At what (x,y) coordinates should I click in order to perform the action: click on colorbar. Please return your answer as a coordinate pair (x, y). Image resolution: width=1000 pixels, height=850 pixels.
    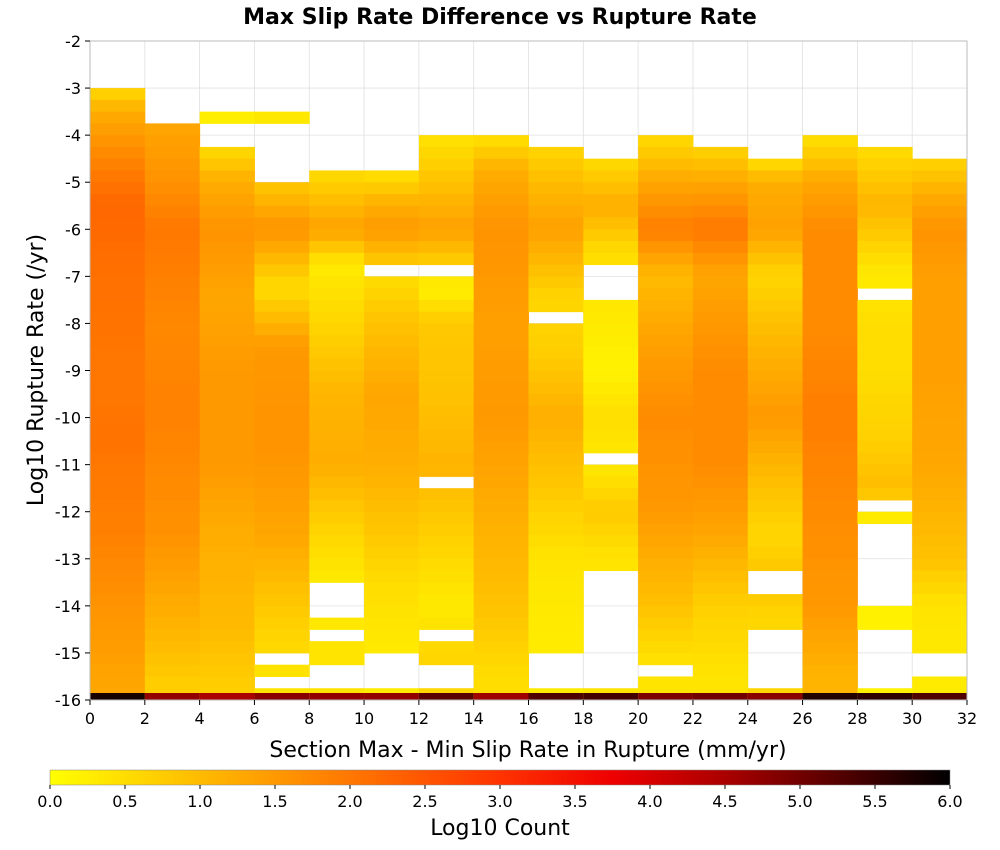
    Looking at the image, I should click on (500, 777).